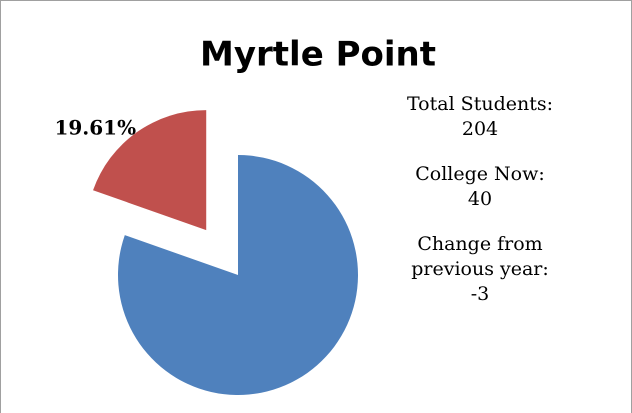 This screenshot has width=632, height=413. I want to click on chart-title: Myrtle Point, so click(318, 55).